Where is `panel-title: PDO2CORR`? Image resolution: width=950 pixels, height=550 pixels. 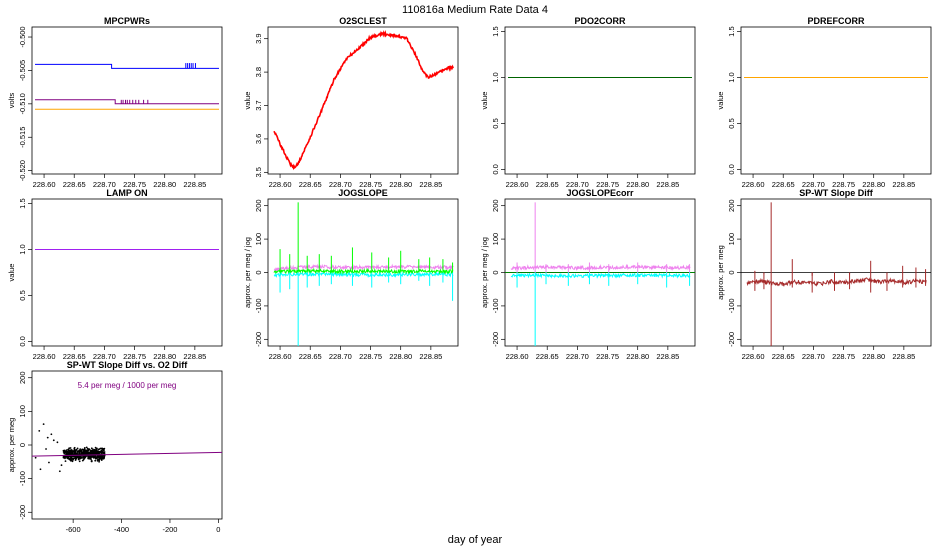 panel-title: PDO2CORR is located at coordinates (600, 21).